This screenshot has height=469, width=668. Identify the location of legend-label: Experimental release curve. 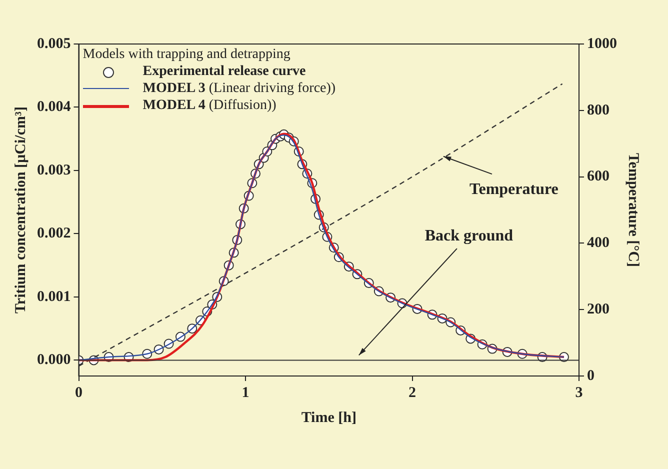
(224, 71).